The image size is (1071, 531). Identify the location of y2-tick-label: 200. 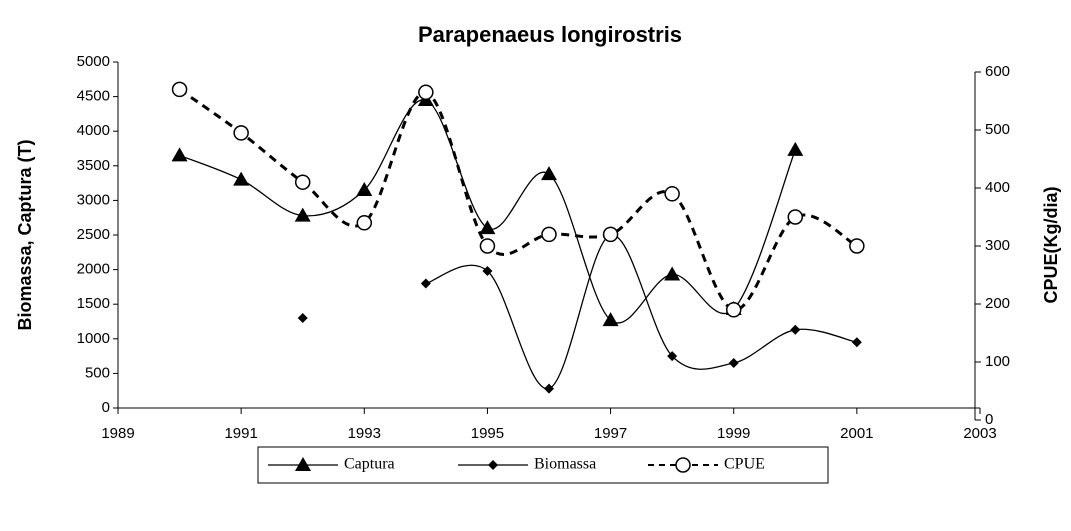
(997, 303).